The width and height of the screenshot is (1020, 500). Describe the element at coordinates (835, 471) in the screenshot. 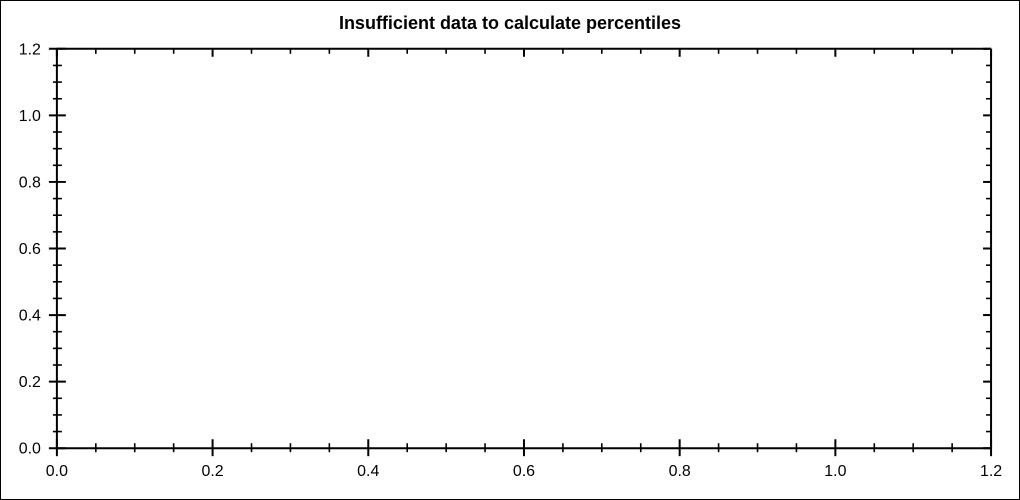

I see `x-tick-label: 1.0` at that location.